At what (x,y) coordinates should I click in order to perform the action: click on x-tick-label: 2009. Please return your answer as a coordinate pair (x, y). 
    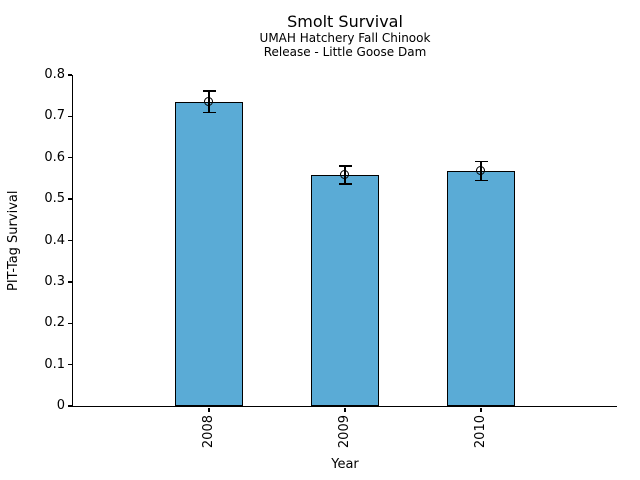
    Looking at the image, I should click on (344, 432).